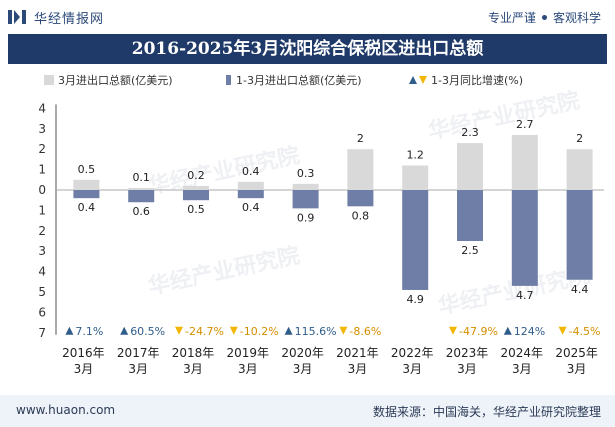 The image size is (615, 427). I want to click on tagline: 专业严谨 客观科学, so click(544, 17).